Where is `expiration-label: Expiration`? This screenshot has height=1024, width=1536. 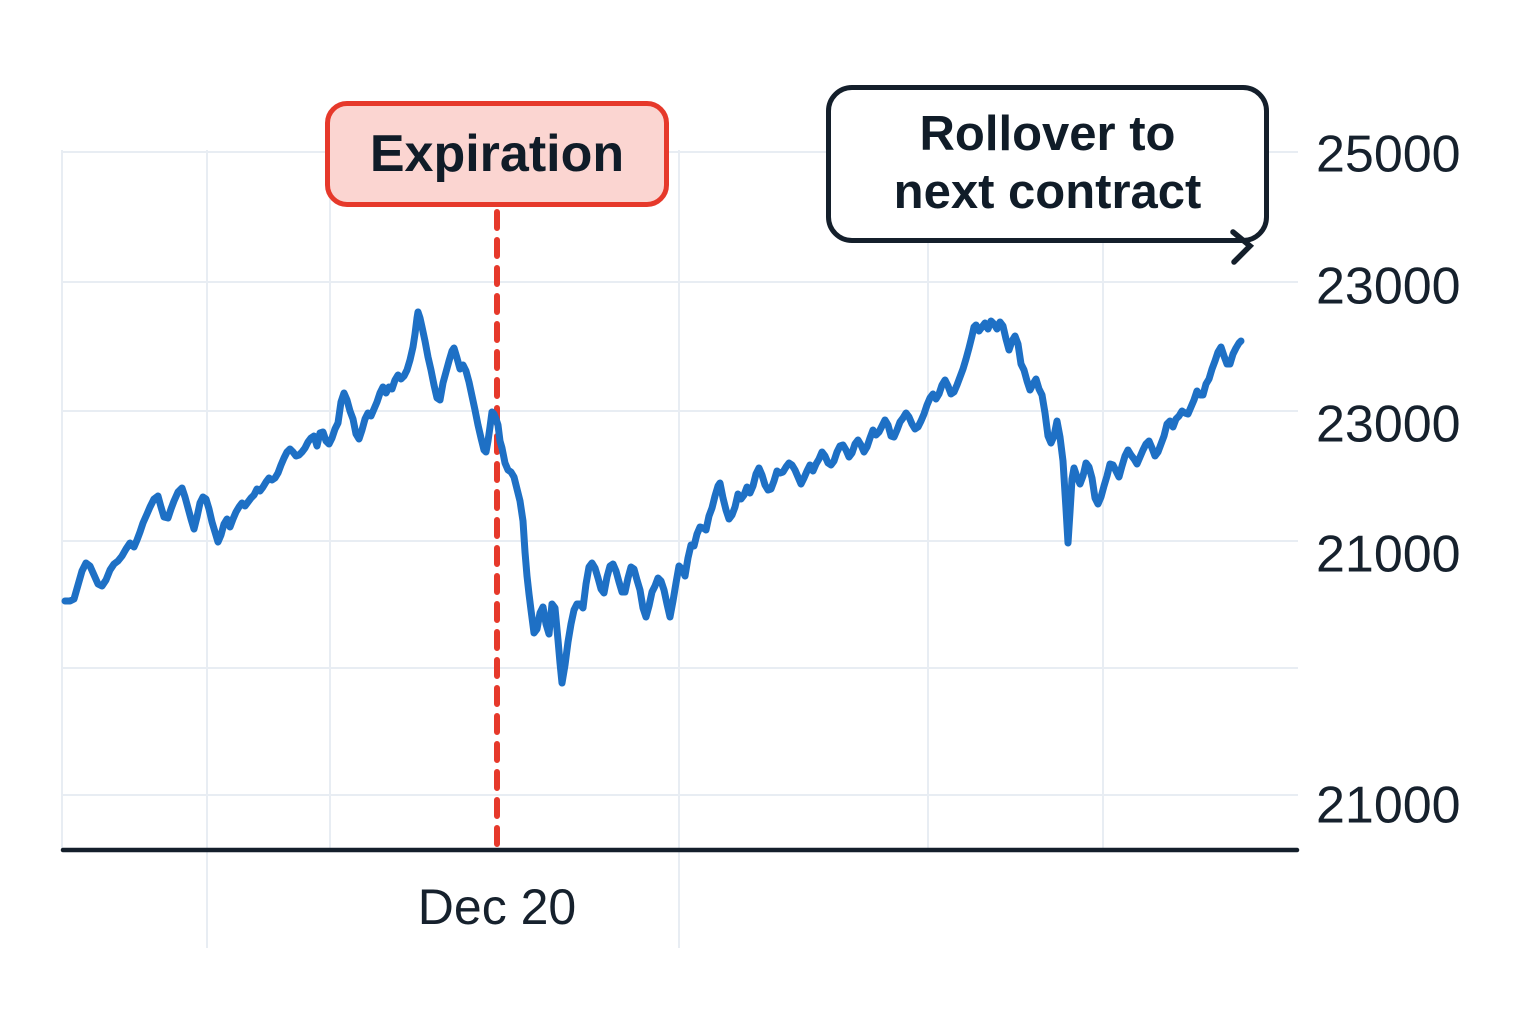 expiration-label: Expiration is located at coordinates (497, 154).